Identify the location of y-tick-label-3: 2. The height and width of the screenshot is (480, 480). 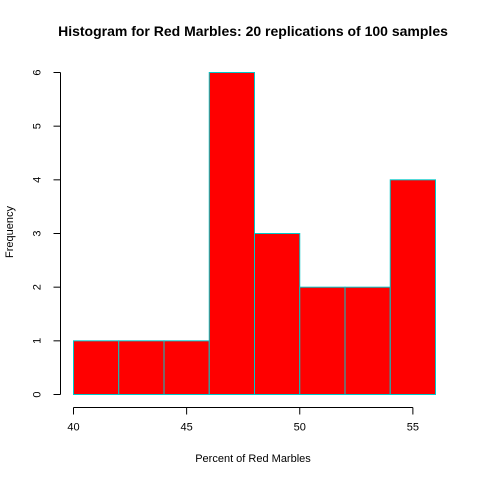
(38, 287).